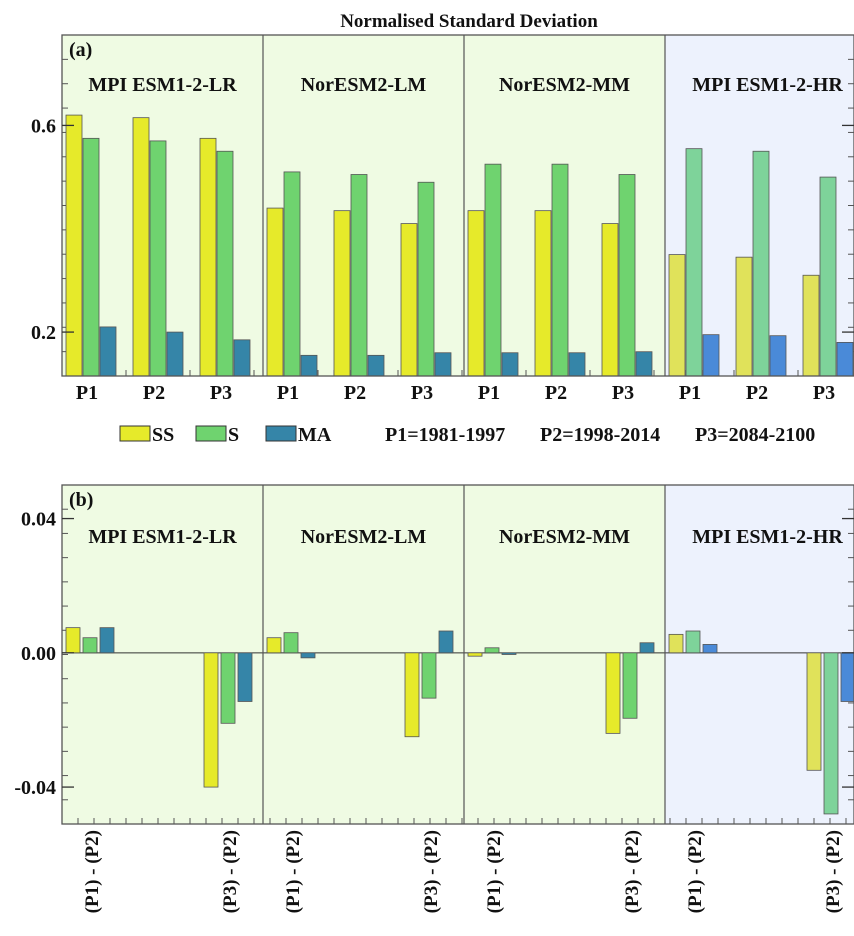 Image resolution: width=854 pixels, height=936 pixels. What do you see at coordinates (677, 315) in the screenshot?
I see `bar-ss-mpi-esm1-2-hr-p1` at bounding box center [677, 315].